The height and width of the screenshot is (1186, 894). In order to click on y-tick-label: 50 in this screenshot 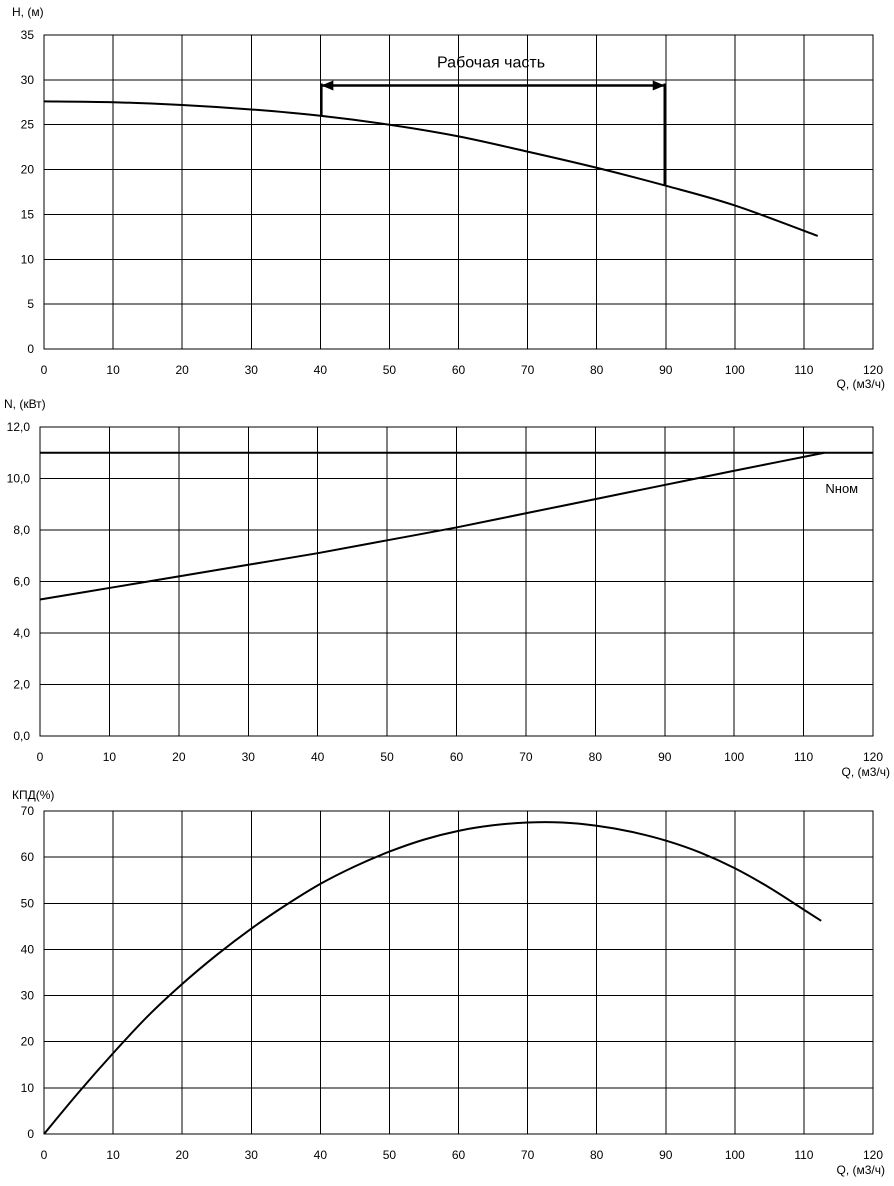, I will do `click(28, 903)`.